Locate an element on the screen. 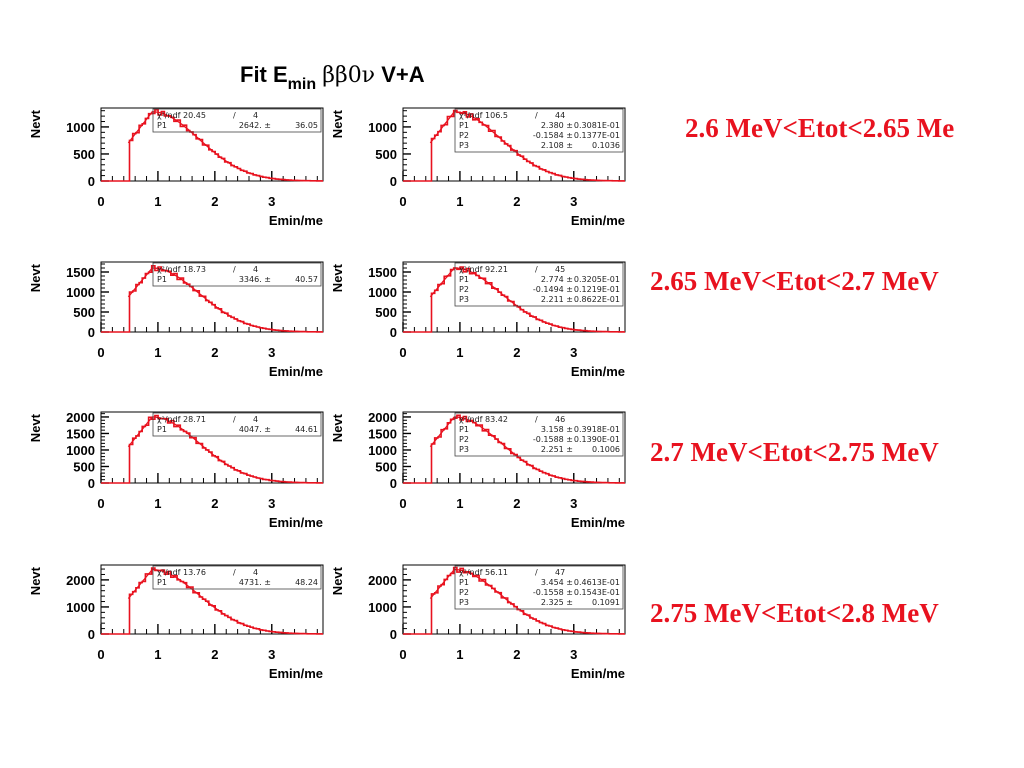  stat-error: 46 is located at coordinates (560, 419).